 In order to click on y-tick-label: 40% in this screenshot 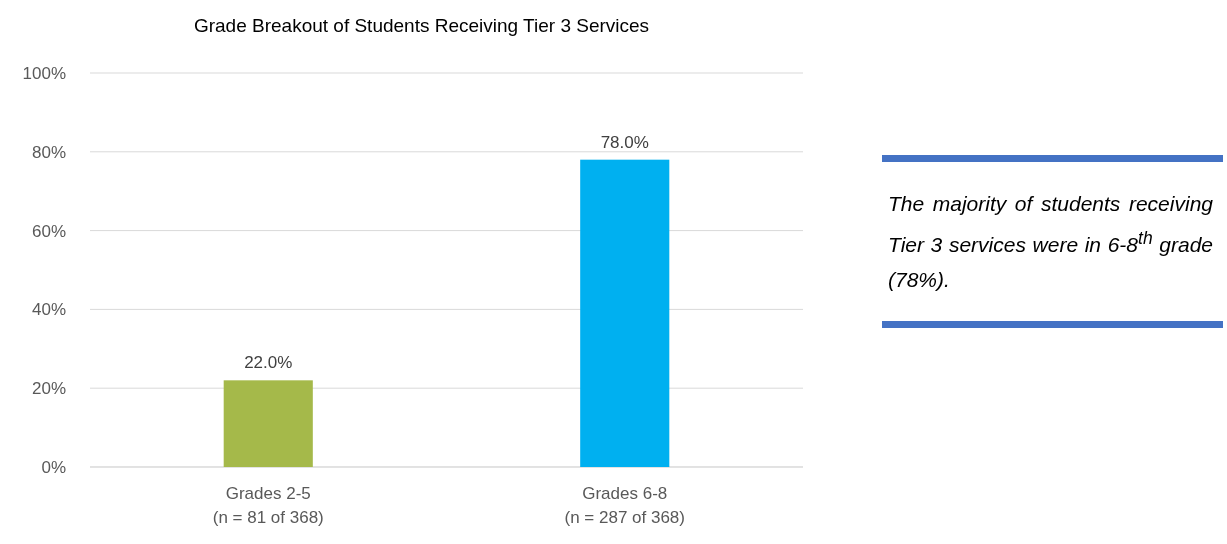, I will do `click(48, 310)`.